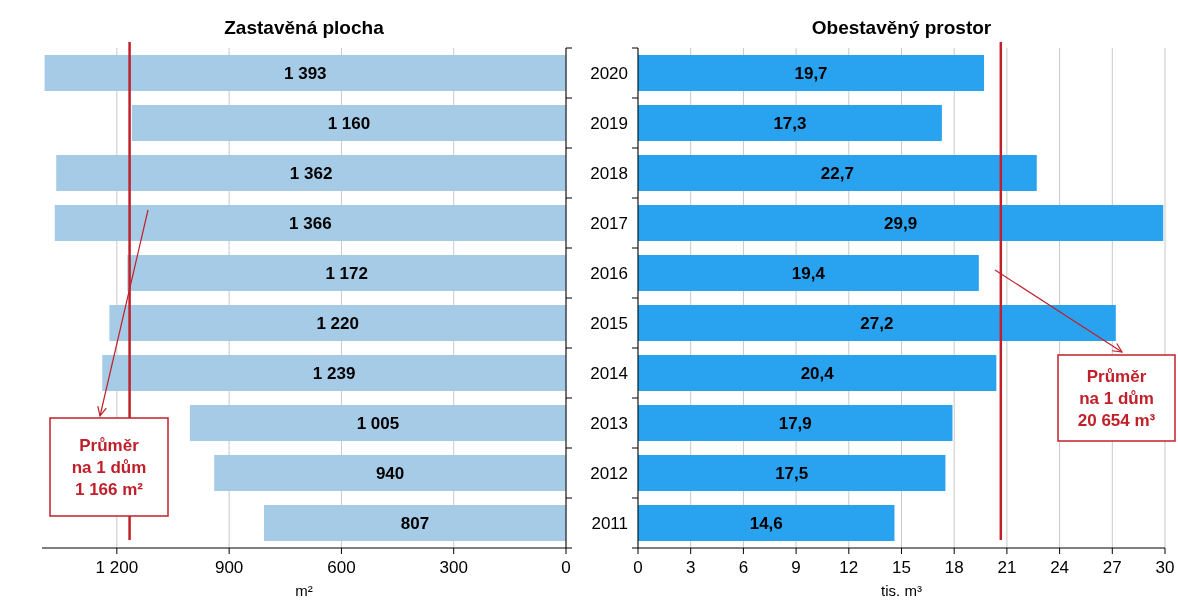  Describe the element at coordinates (690, 567) in the screenshot. I see `x-tick-label: 3` at that location.